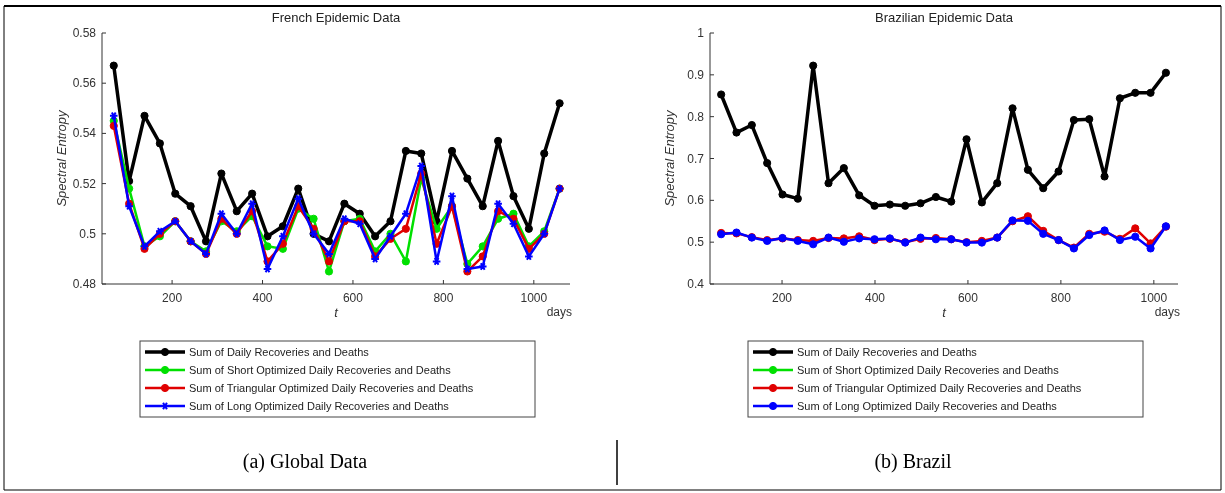 Image resolution: width=1225 pixels, height=493 pixels. What do you see at coordinates (696, 116) in the screenshot?
I see `y-tick-label: 0.8` at bounding box center [696, 116].